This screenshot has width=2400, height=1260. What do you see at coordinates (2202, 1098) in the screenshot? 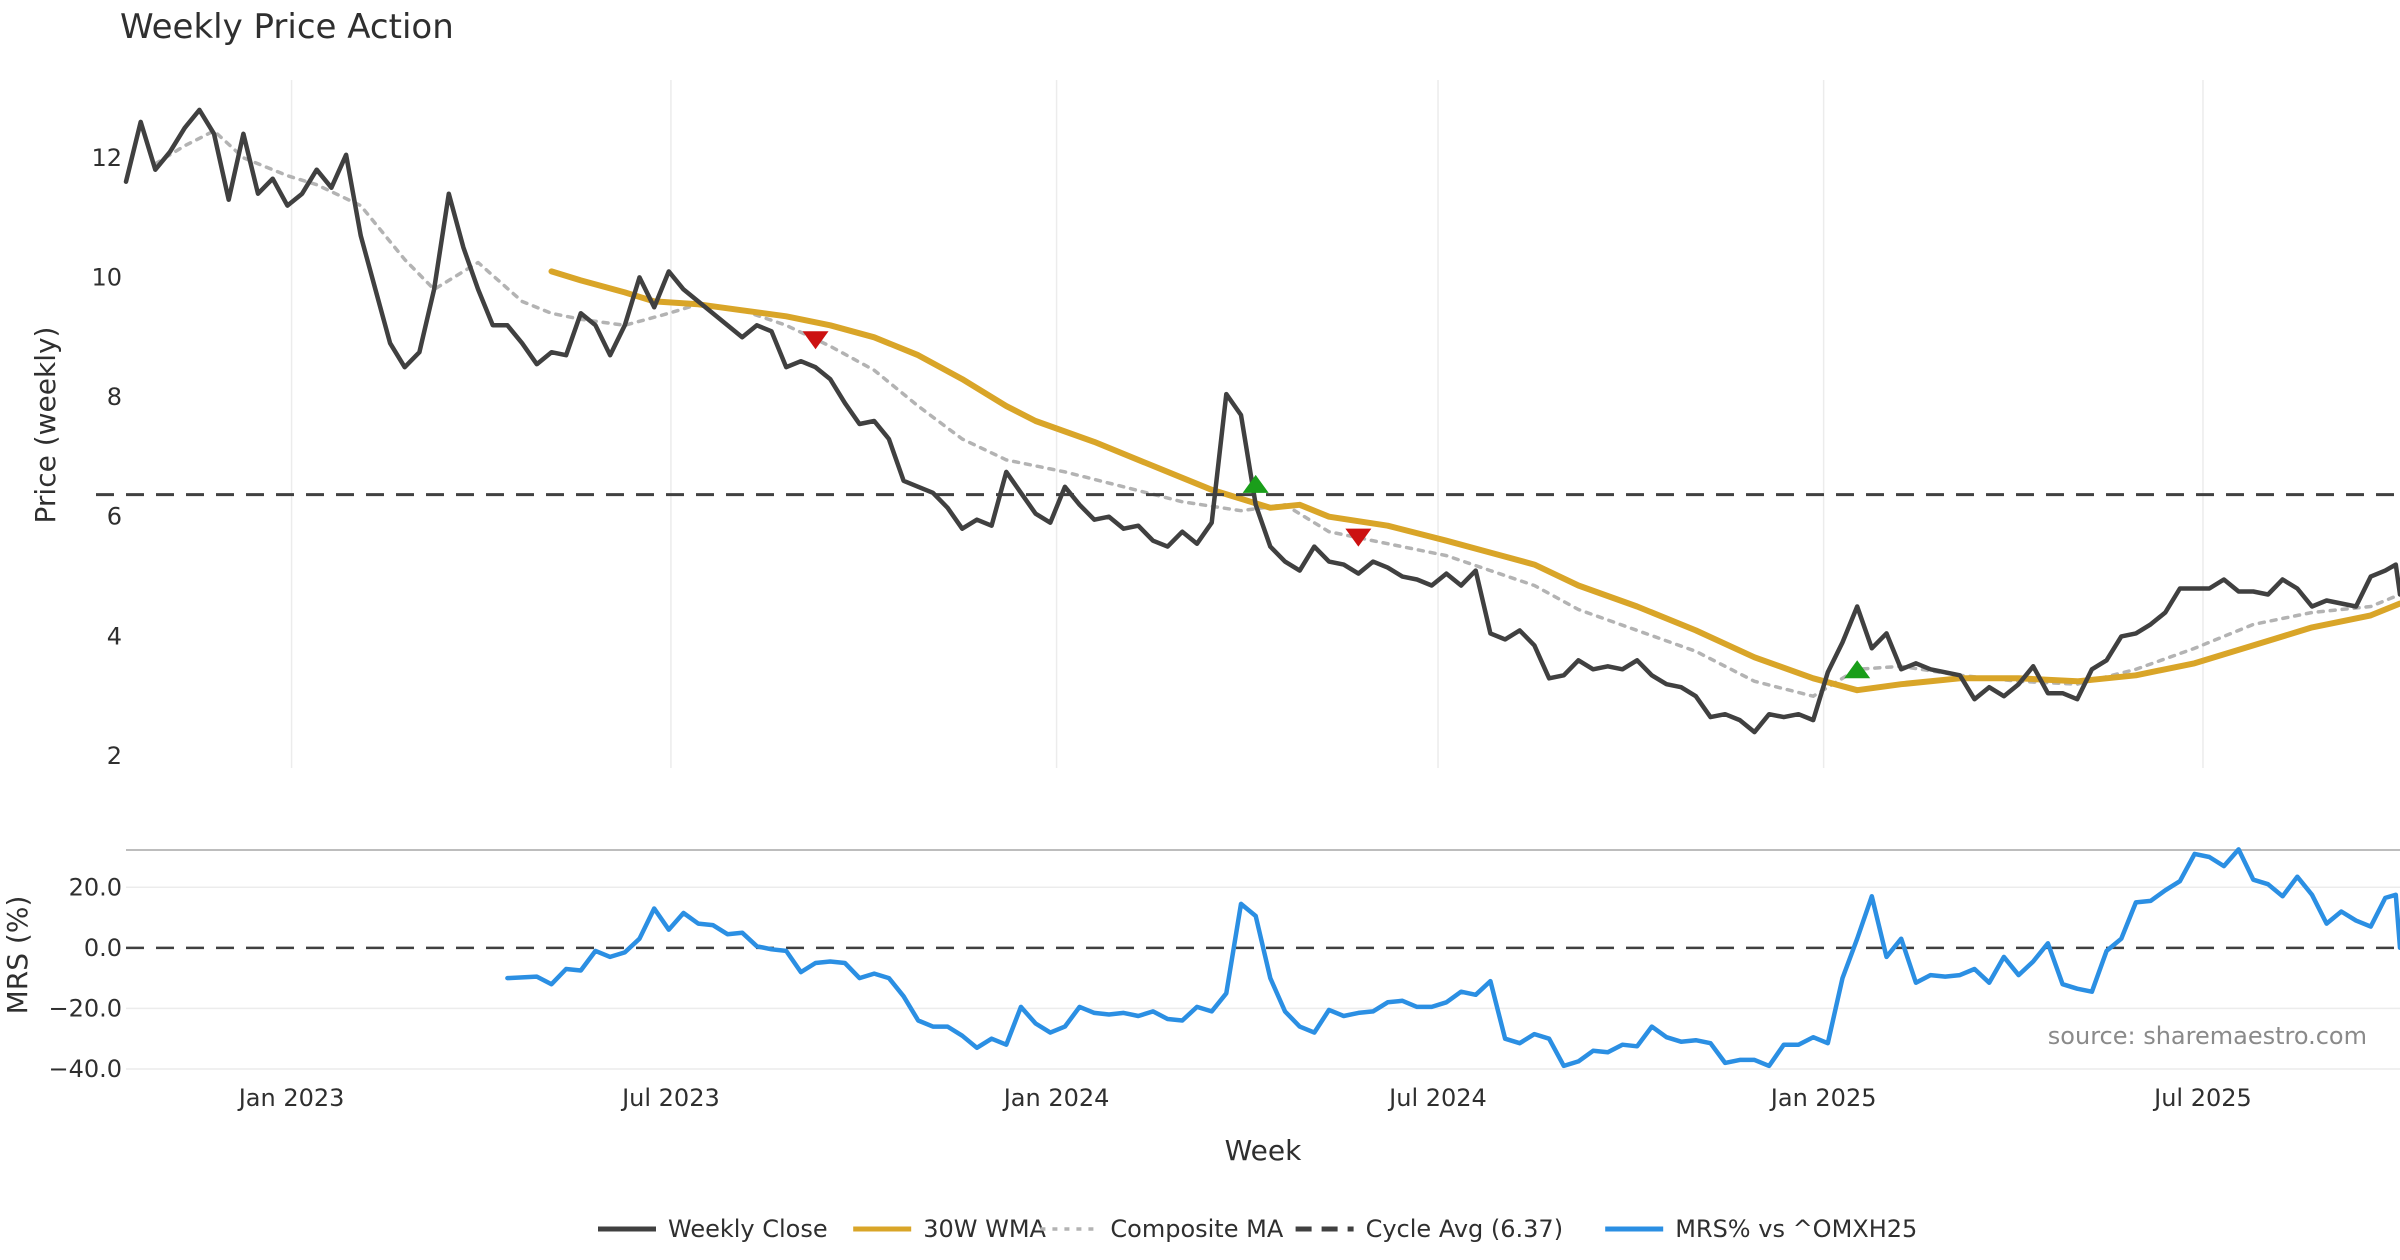
I see `x-tick-label: Jul 2025` at bounding box center [2202, 1098].